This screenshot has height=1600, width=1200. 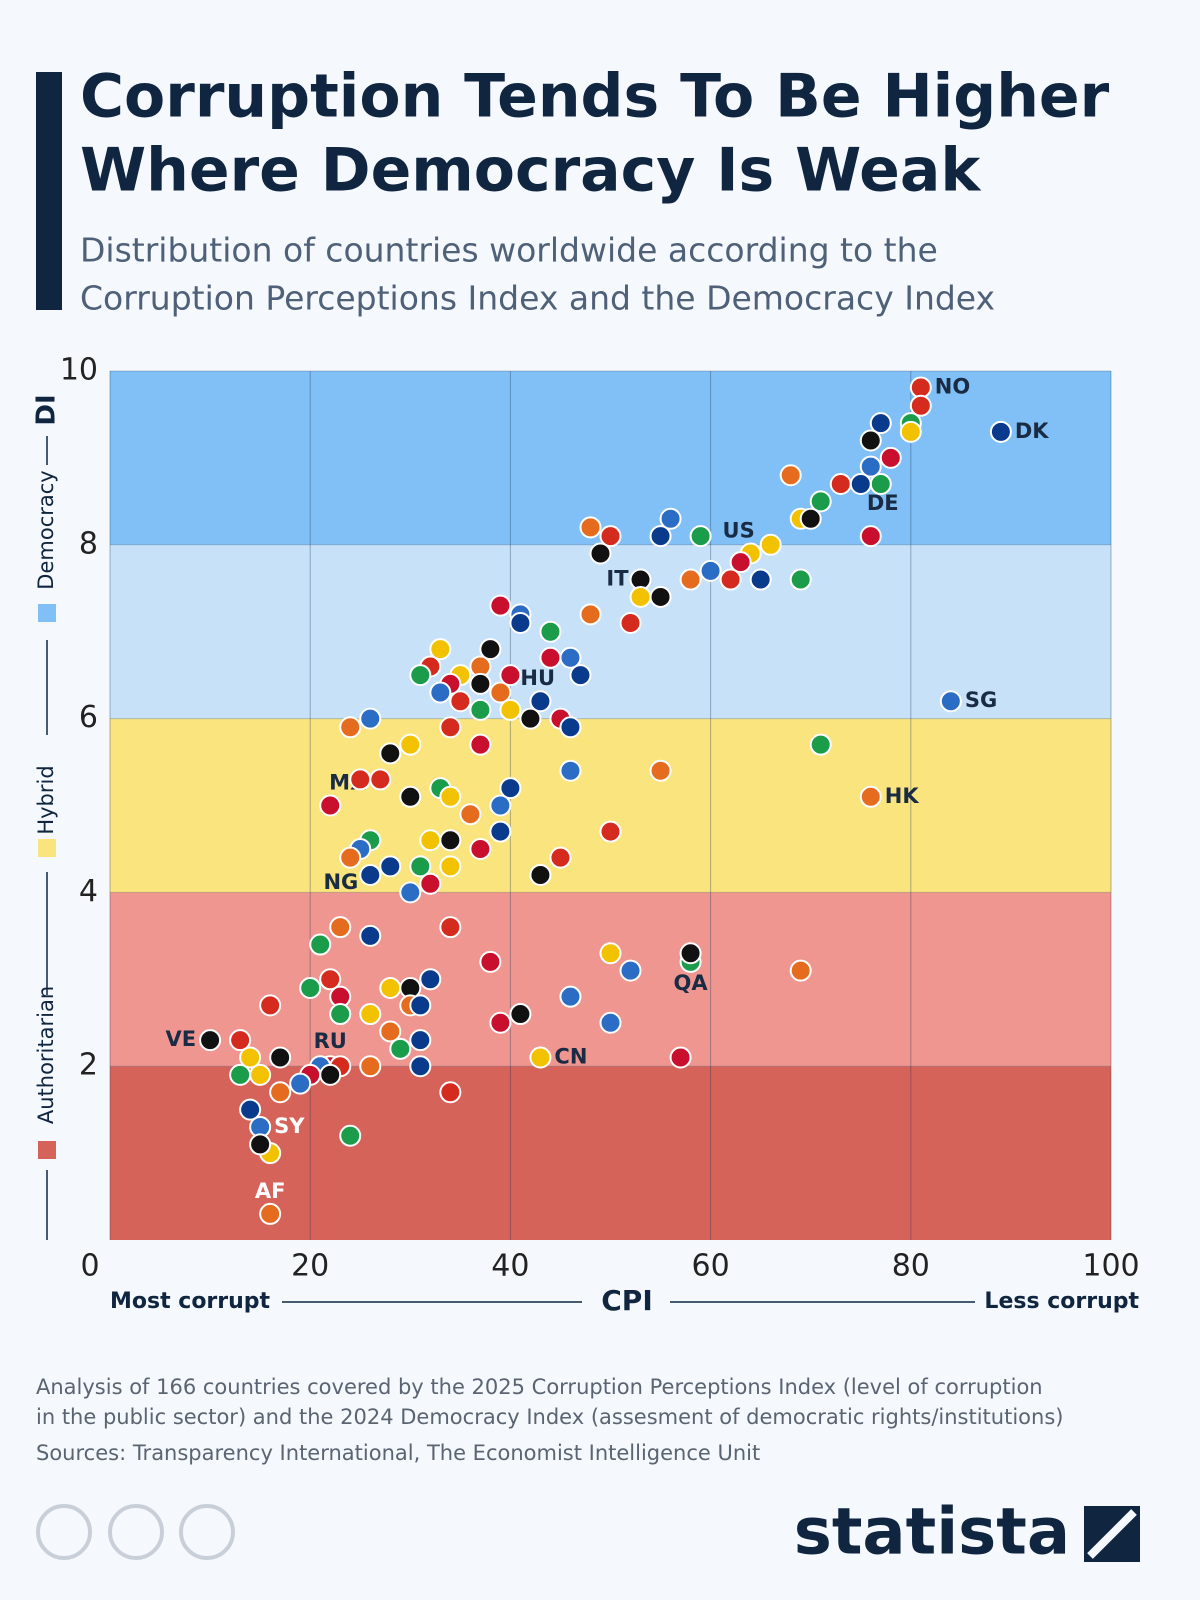 I want to click on point-label: SG, so click(x=981, y=700).